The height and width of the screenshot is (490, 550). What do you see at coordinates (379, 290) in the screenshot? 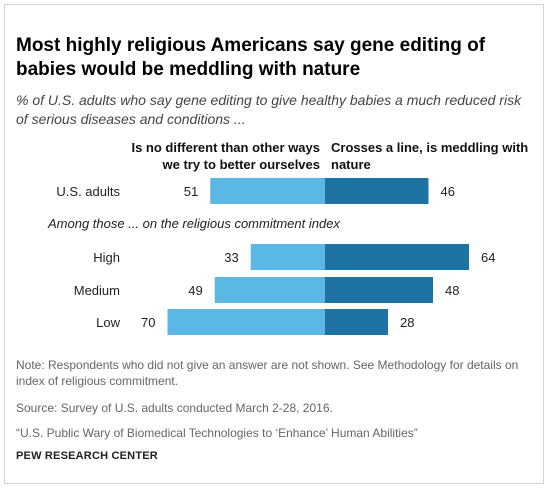
I see `bar-right-medium` at bounding box center [379, 290].